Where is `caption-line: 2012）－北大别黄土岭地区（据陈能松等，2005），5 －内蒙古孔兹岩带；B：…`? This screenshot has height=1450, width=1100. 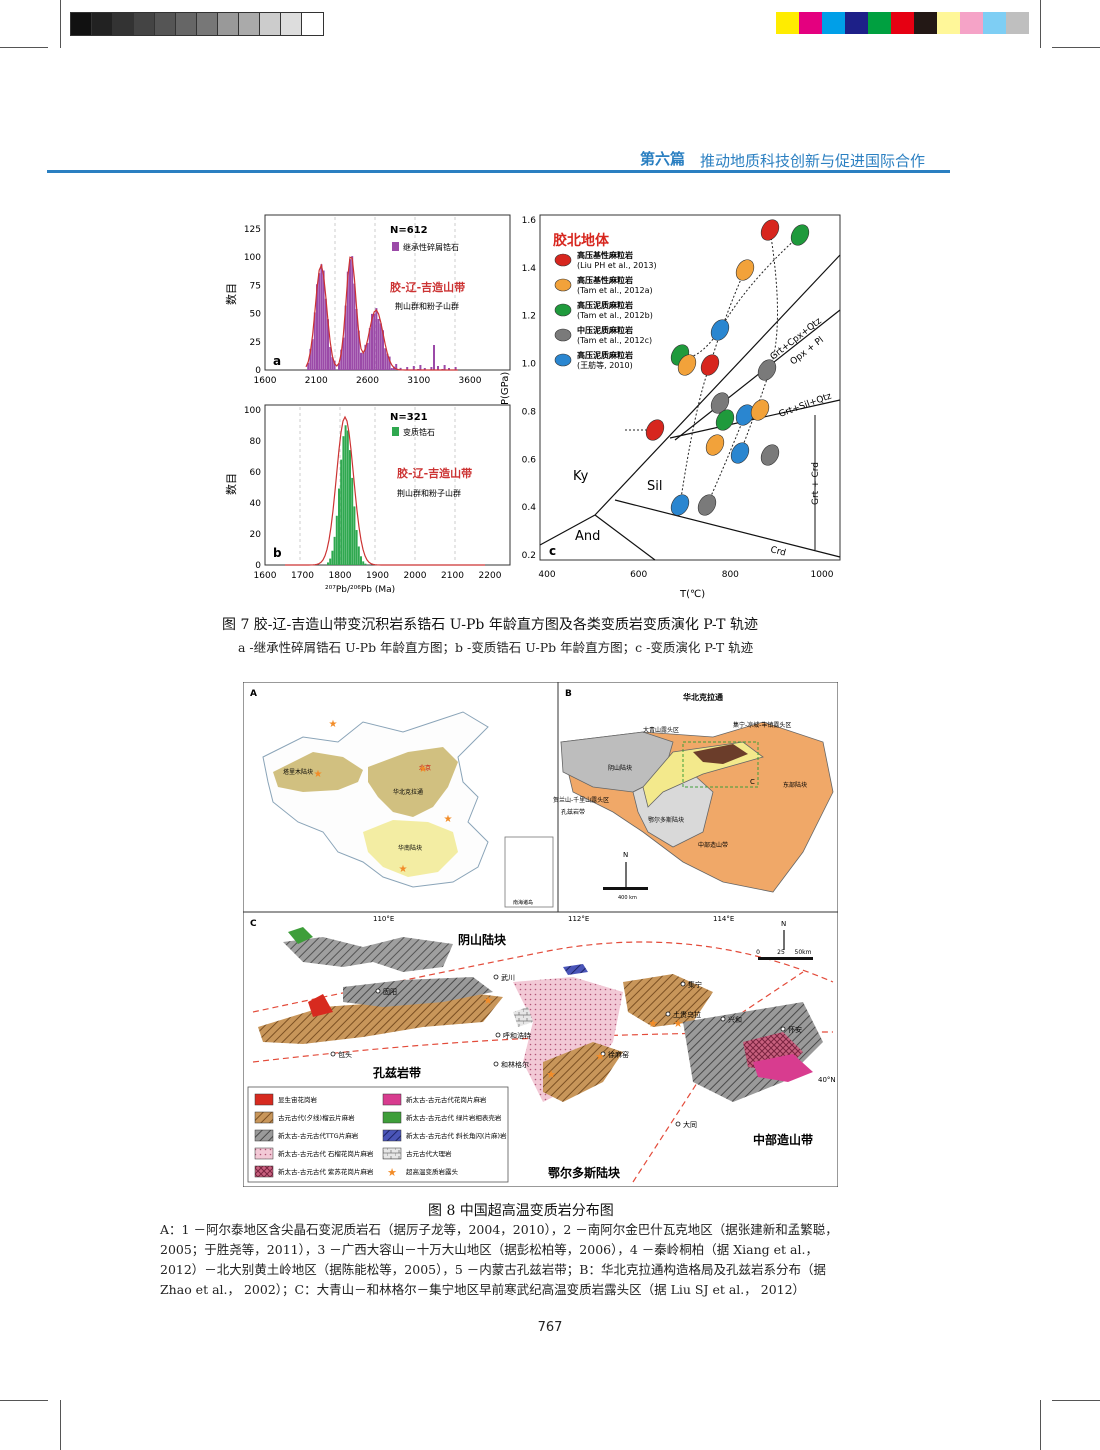
caption-line: 2012）－北大别黄土岭地区（据陈能松等，2005），5 －内蒙古孔兹岩带；B：… is located at coordinates (493, 1269).